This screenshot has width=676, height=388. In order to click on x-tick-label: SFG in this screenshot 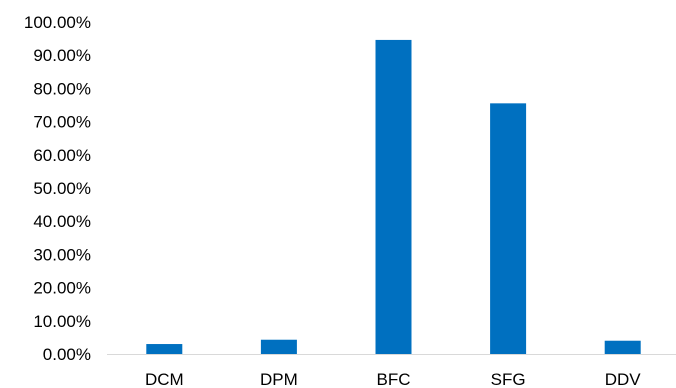, I will do `click(508, 379)`.